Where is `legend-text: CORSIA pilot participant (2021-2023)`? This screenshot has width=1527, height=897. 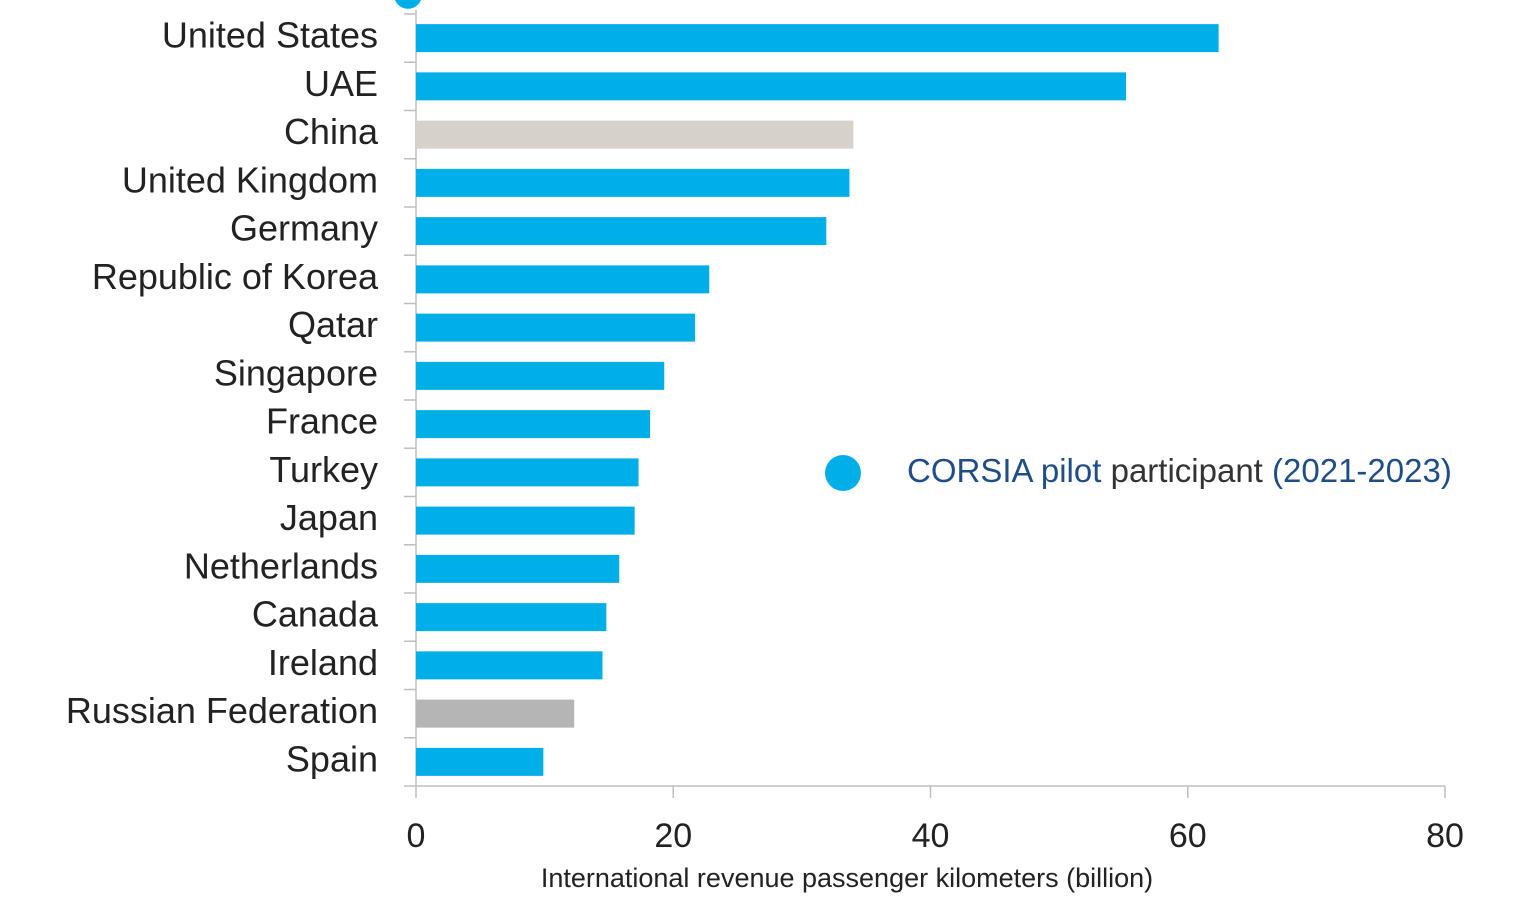 legend-text: CORSIA pilot participant (2021-2023) is located at coordinates (1179, 470).